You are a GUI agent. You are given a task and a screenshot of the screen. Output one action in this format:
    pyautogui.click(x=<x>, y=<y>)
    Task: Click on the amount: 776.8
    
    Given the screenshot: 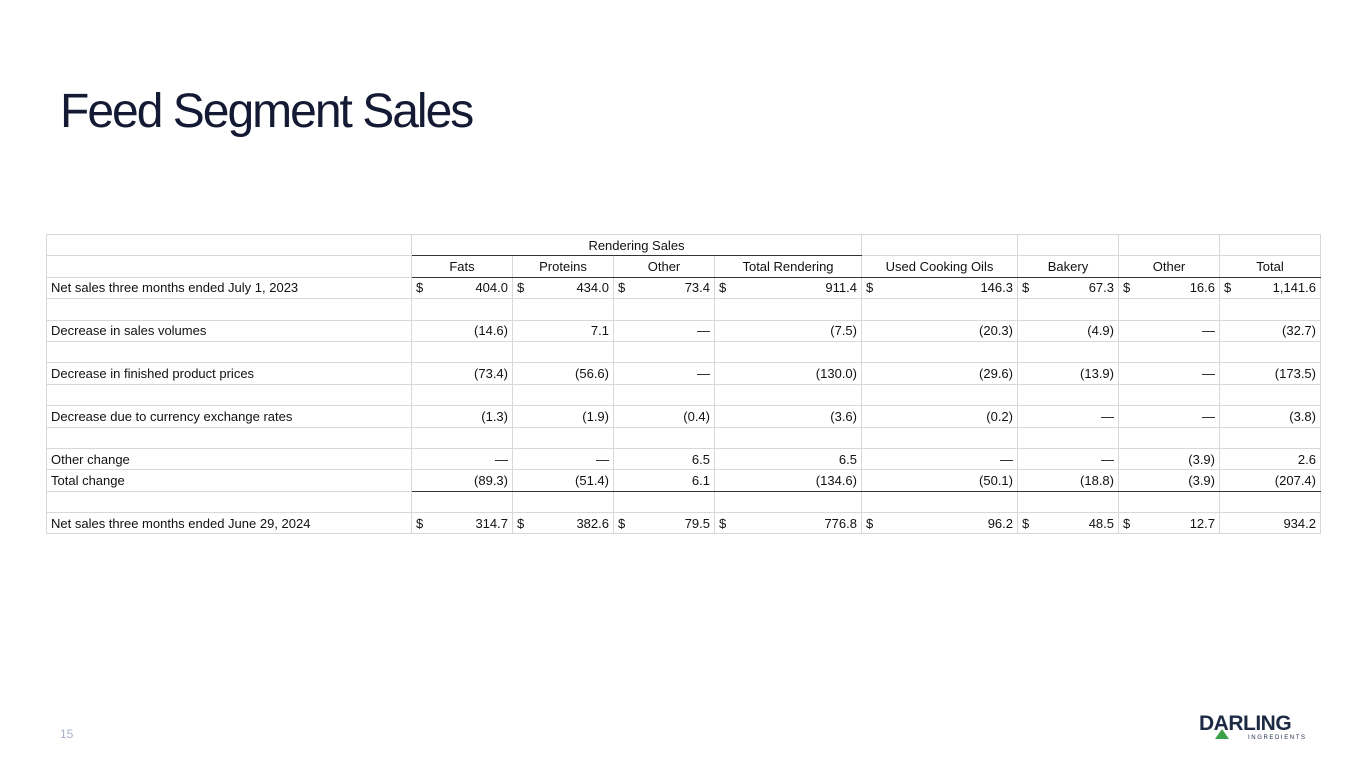 What is the action you would take?
    pyautogui.click(x=840, y=523)
    